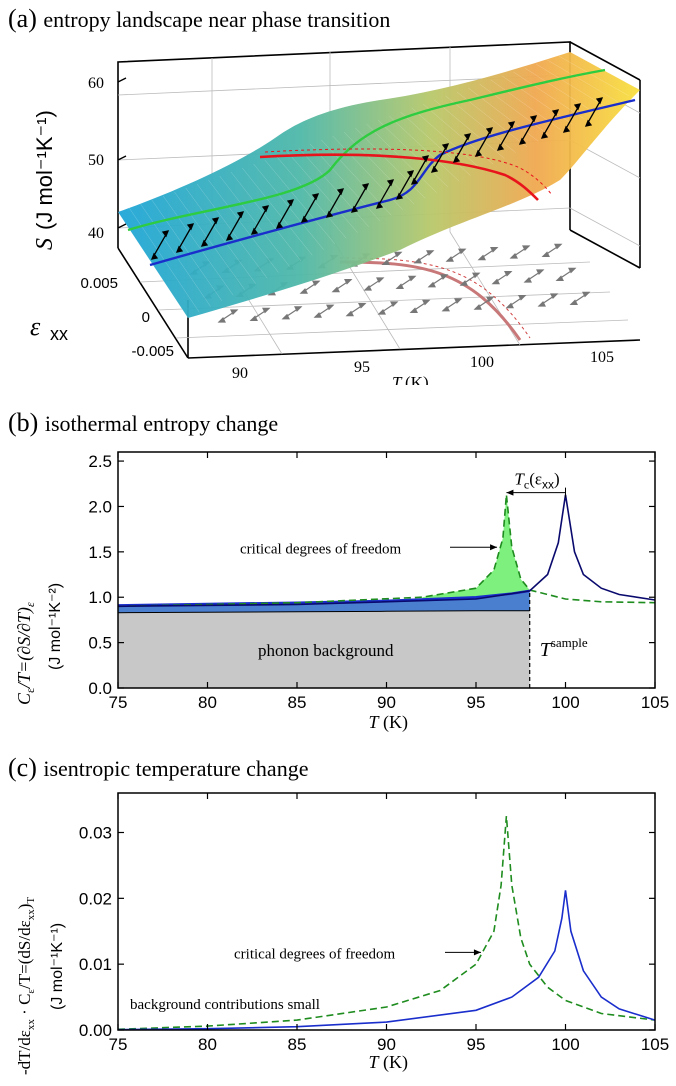 The image size is (676, 1086). What do you see at coordinates (225, 1005) in the screenshot?
I see `background-annotation: background contributions small` at bounding box center [225, 1005].